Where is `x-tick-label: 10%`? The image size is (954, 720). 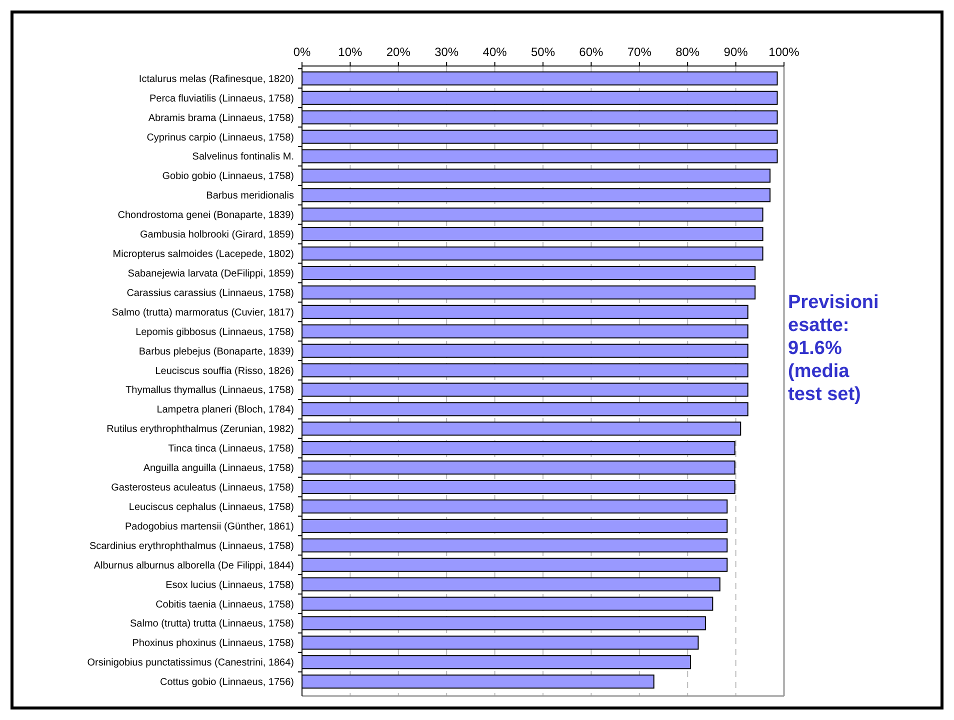
x-tick-label: 10% is located at coordinates (350, 52).